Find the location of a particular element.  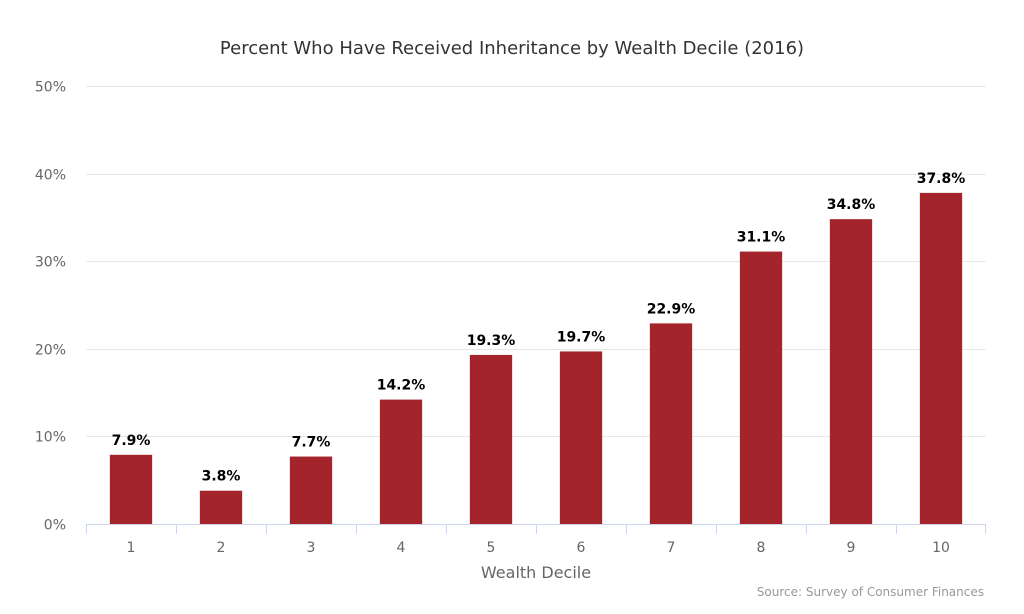

x-tick-label: 6 is located at coordinates (581, 548).